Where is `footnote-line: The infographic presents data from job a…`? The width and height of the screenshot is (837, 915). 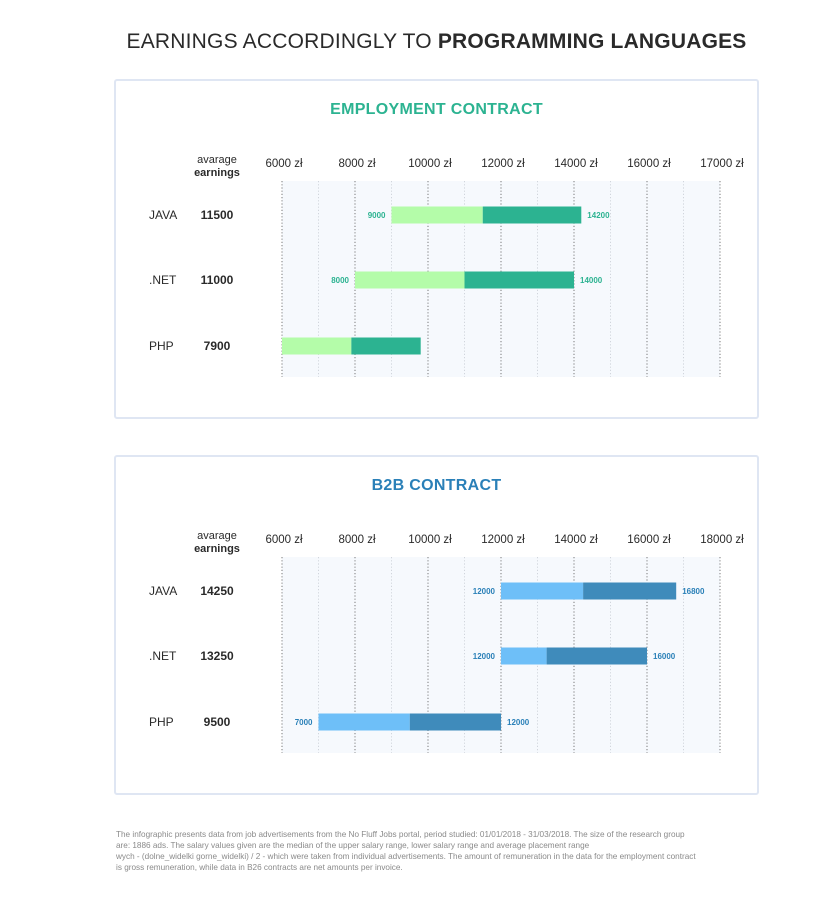
footnote-line: The infographic presents data from job a… is located at coordinates (400, 834).